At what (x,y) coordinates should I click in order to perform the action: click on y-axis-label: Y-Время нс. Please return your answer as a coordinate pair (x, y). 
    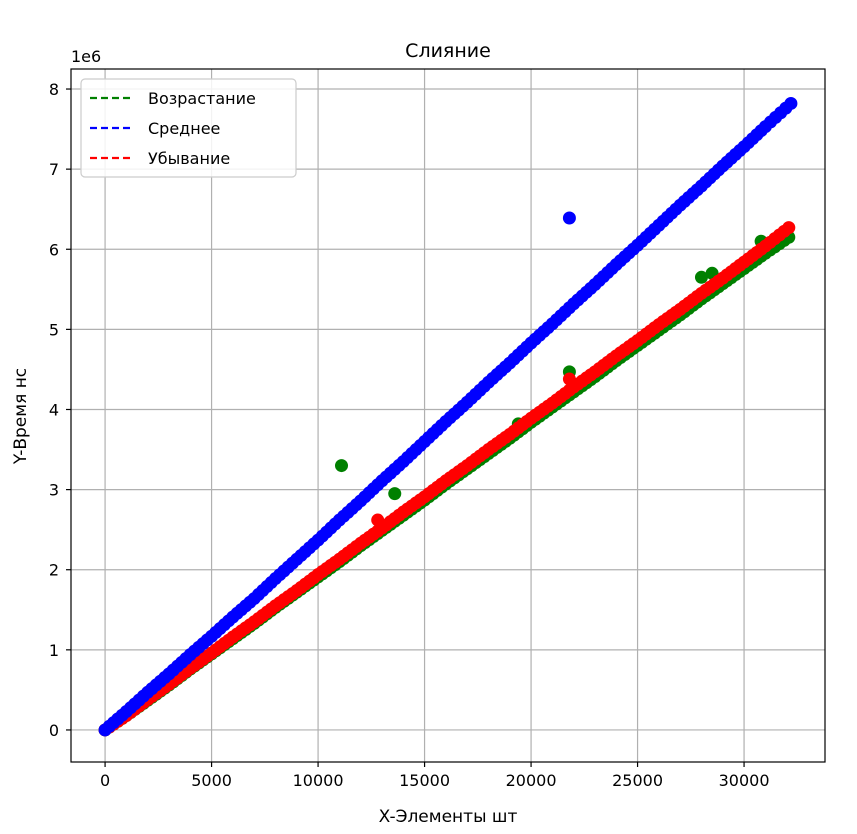
    Looking at the image, I should click on (21, 416).